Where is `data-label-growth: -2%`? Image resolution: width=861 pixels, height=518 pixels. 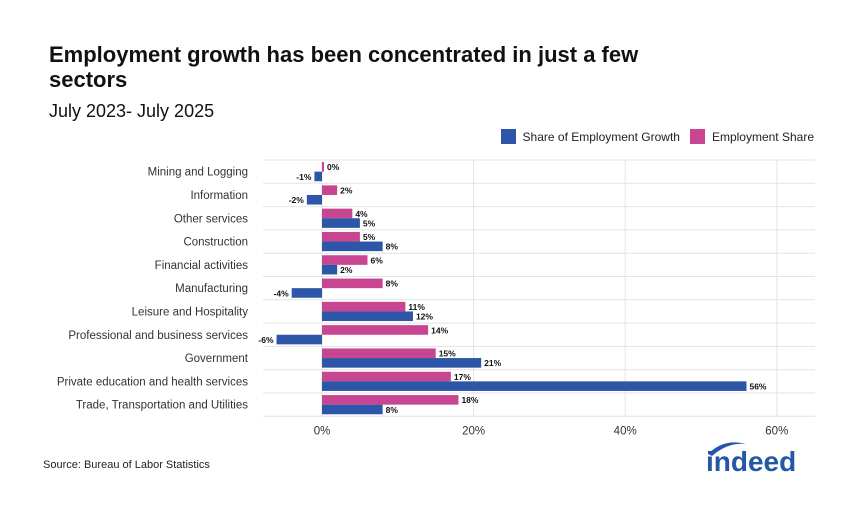 data-label-growth: -2% is located at coordinates (297, 200).